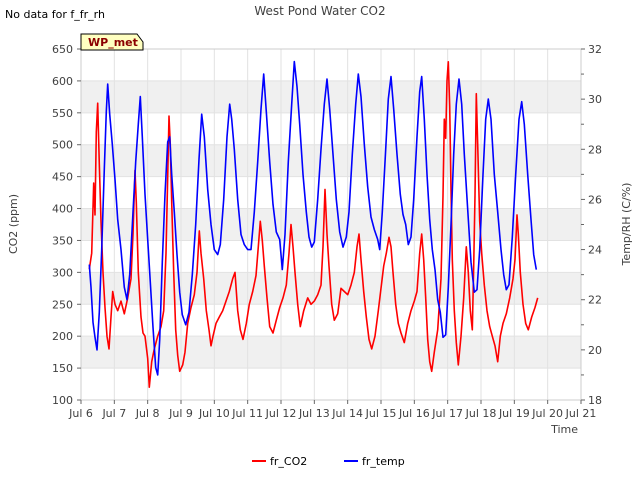  Describe the element at coordinates (381, 413) in the screenshot. I see `x-tick-label: Jul 15` at that location.